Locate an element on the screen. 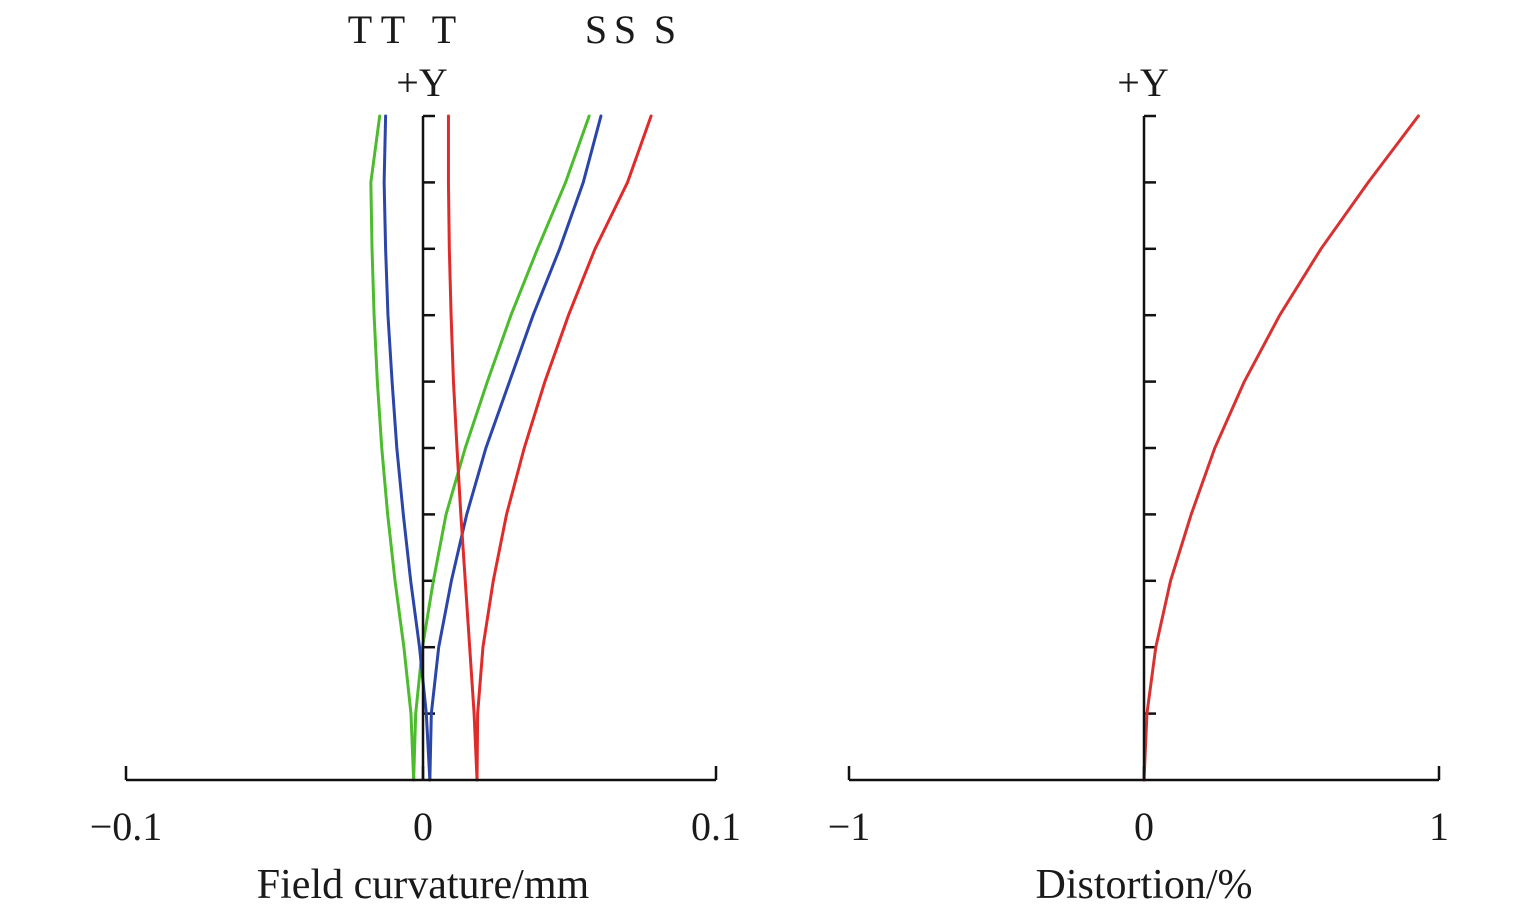  distortion-curve is located at coordinates (1281, 448).